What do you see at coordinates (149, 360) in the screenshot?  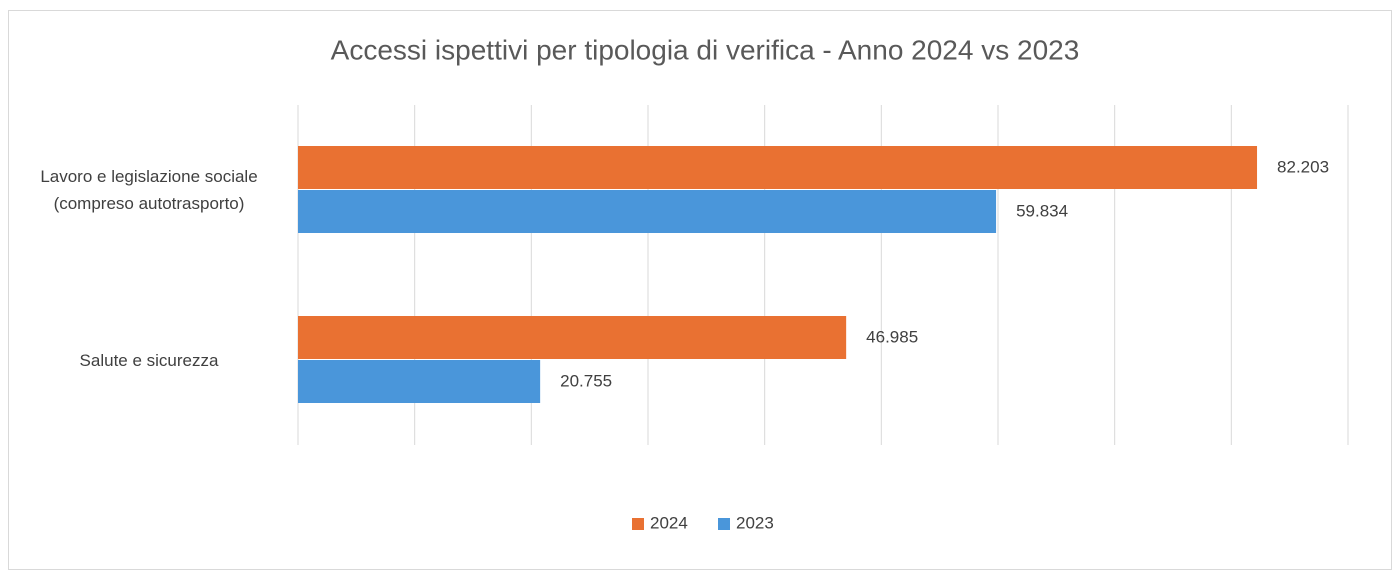 I see `category-label: Salute e sicurezza` at bounding box center [149, 360].